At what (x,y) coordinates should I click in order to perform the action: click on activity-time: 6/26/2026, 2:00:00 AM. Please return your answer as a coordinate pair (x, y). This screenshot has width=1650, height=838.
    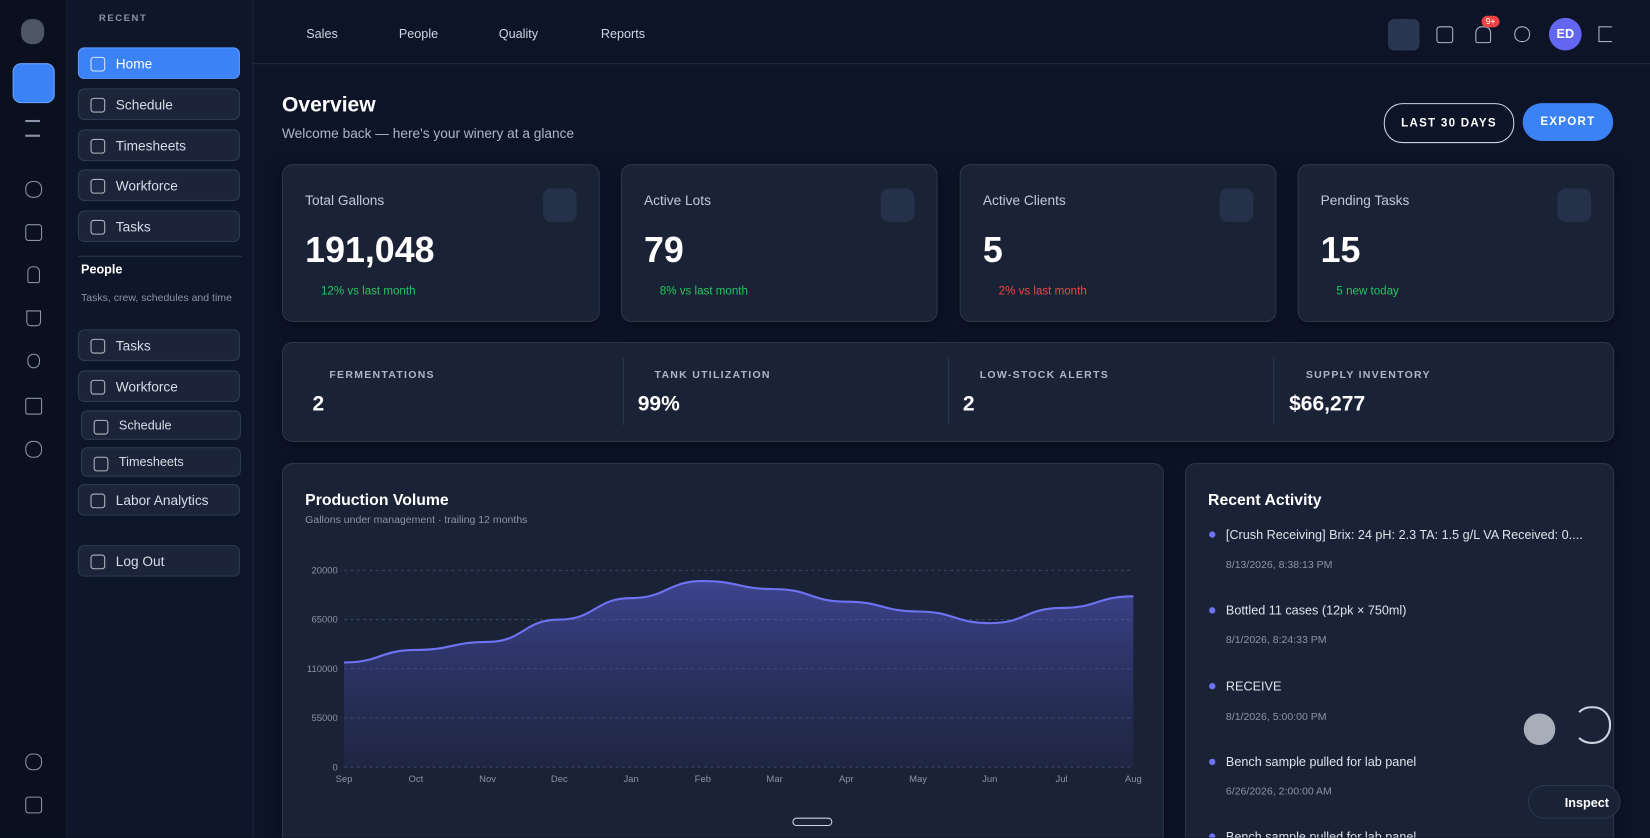
    Looking at the image, I should click on (1278, 792).